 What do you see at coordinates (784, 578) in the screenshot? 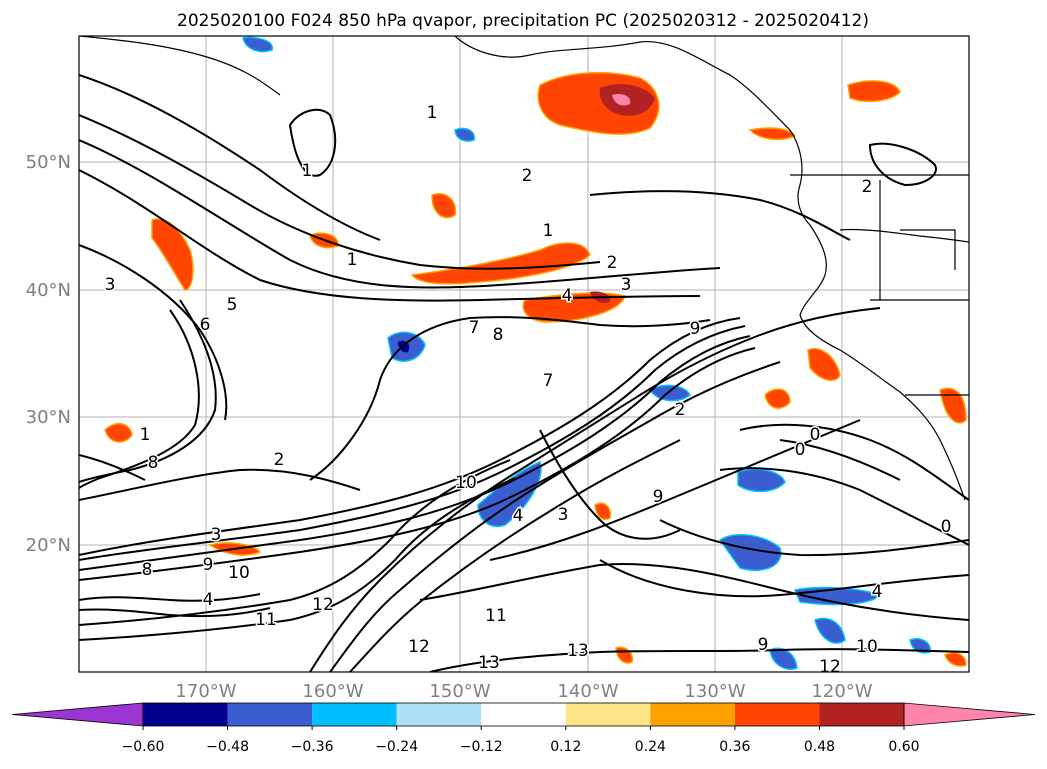
I see `contour-4c` at bounding box center [784, 578].